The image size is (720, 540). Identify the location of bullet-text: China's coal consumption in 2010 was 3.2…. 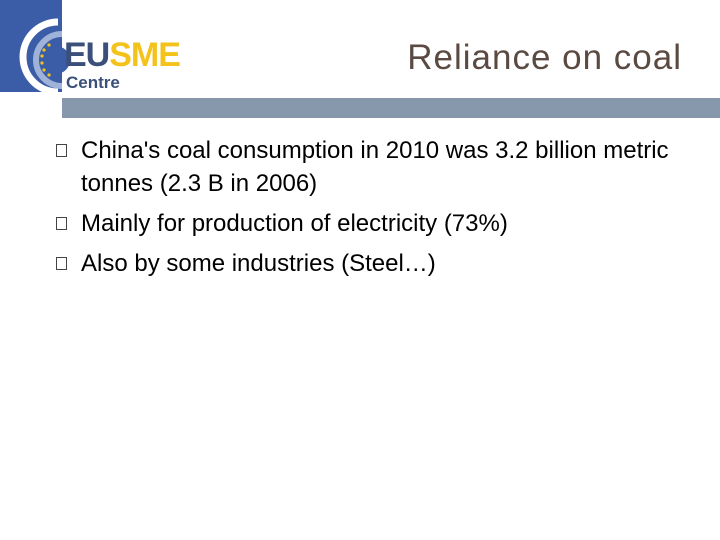
(375, 167).